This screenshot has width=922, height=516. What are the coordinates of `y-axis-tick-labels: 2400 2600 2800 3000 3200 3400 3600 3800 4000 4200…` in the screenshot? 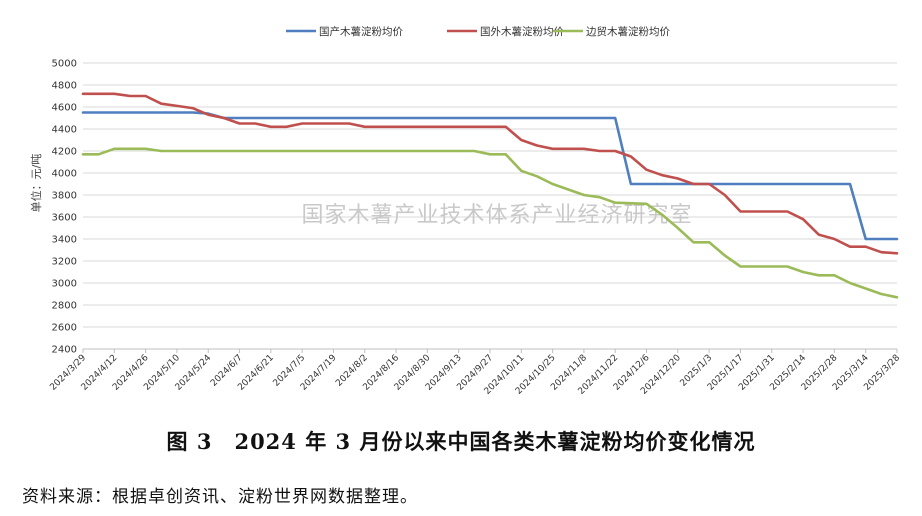 It's located at (64, 207).